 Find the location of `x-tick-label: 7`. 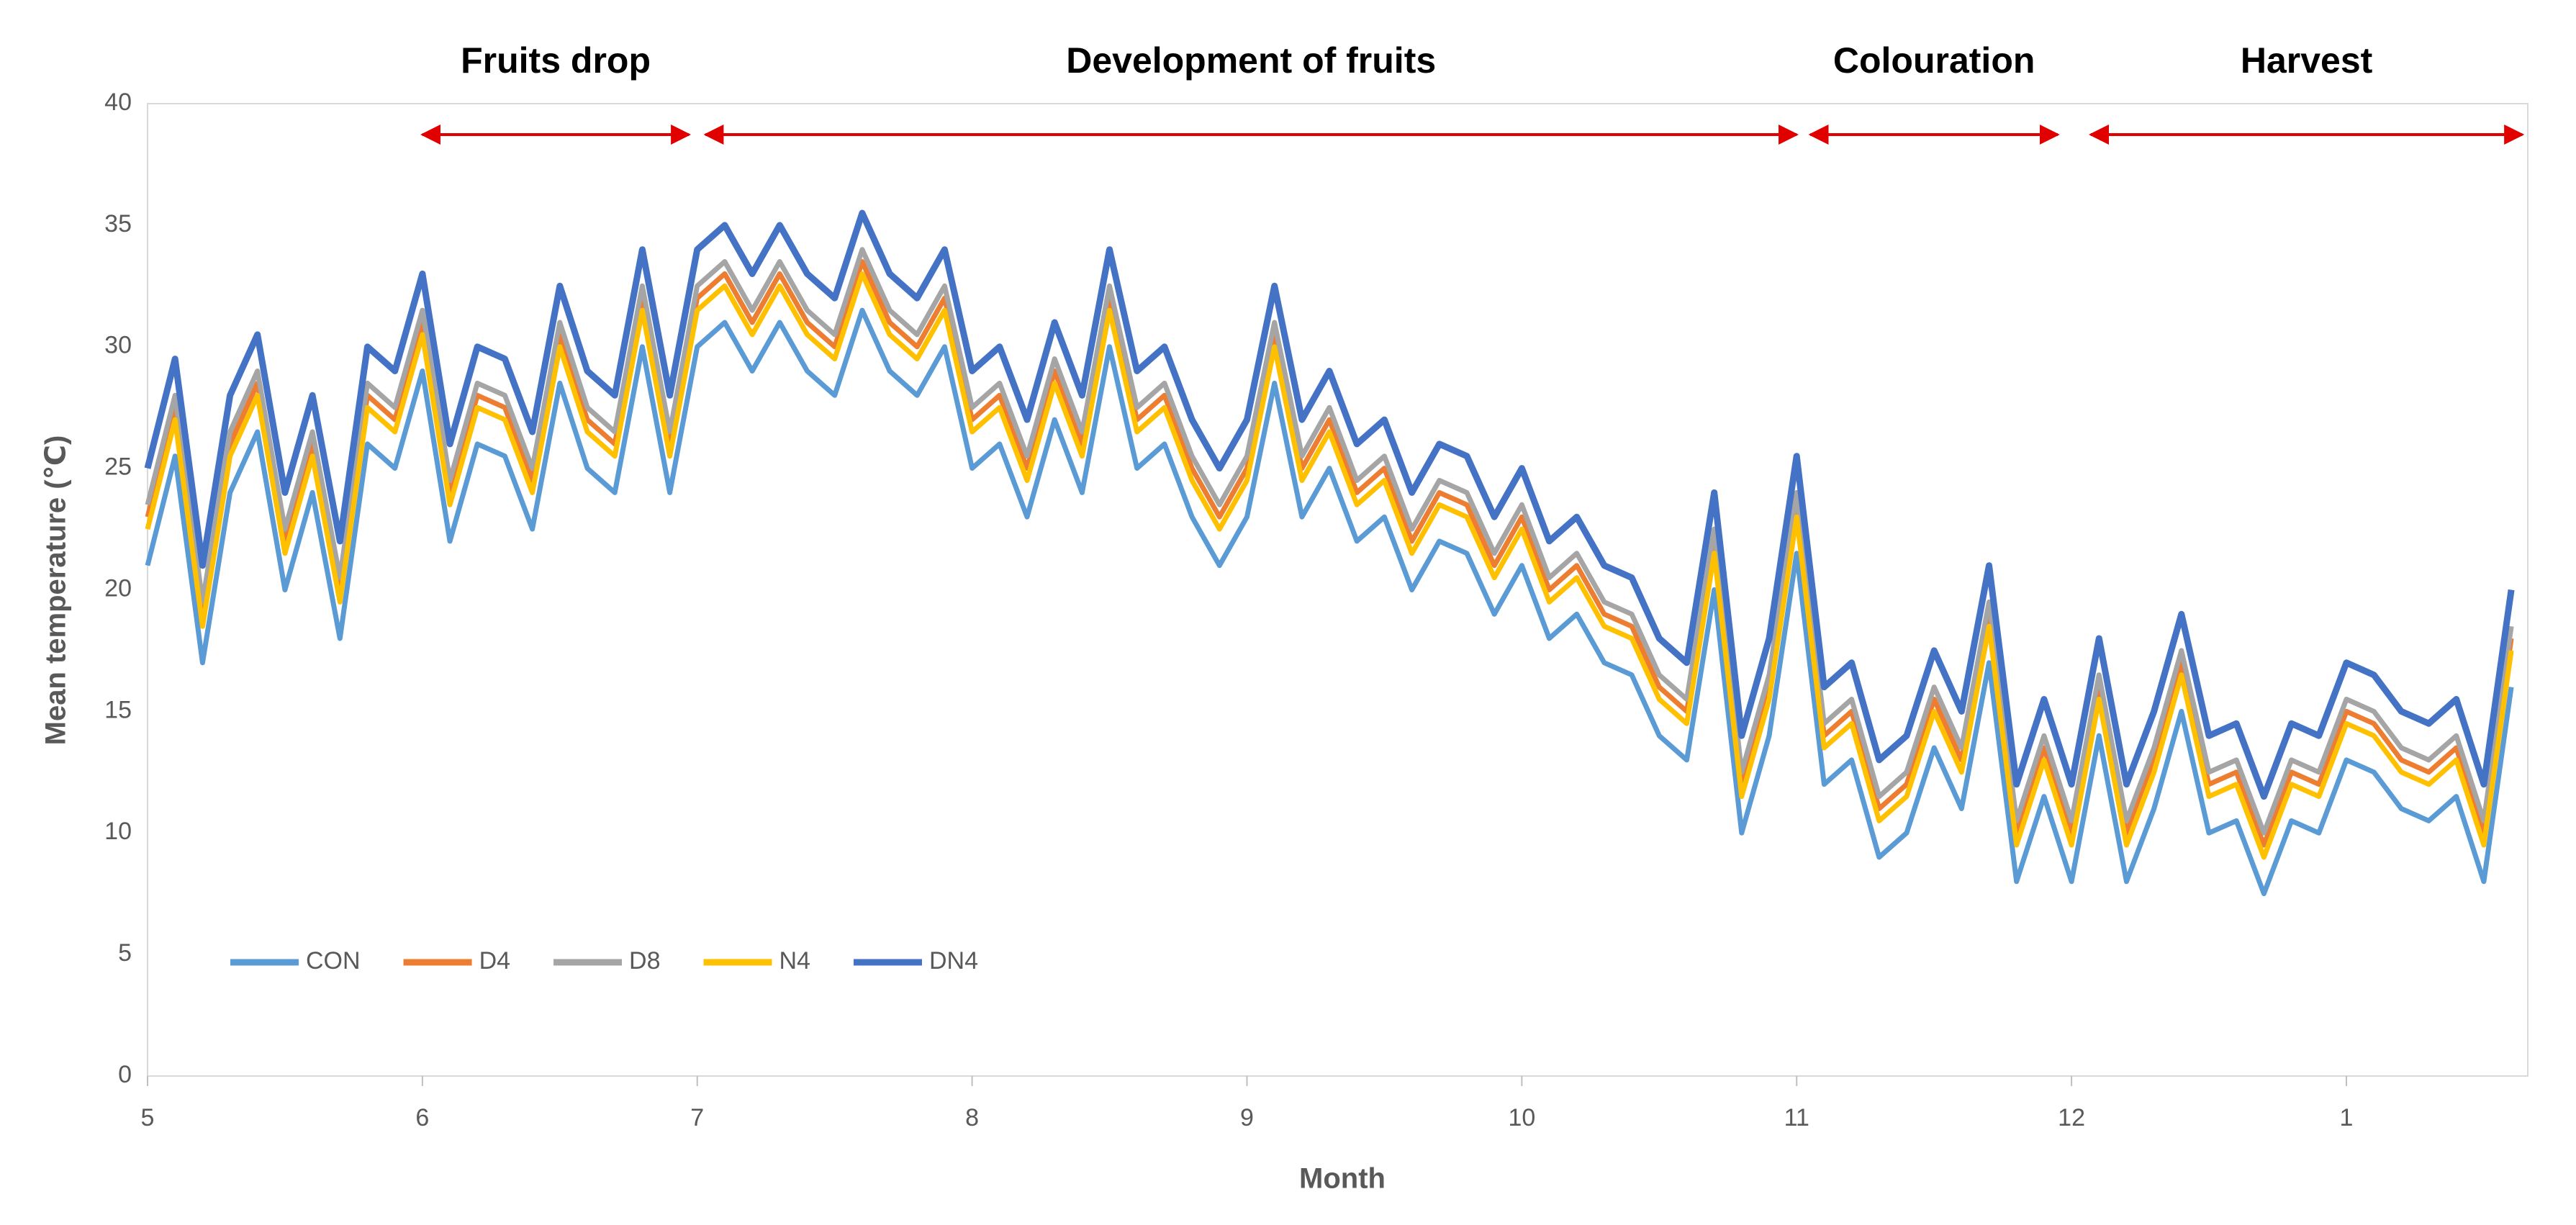

x-tick-label: 7 is located at coordinates (697, 1117).